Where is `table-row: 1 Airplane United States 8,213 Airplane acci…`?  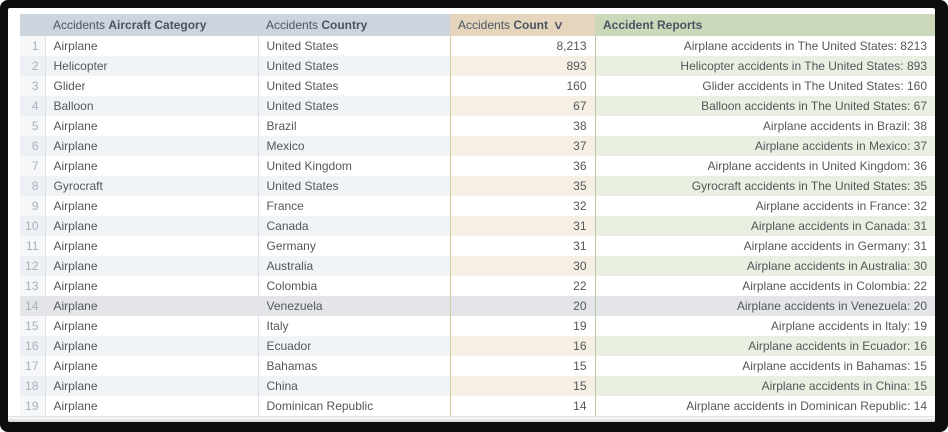 table-row: 1 Airplane United States 8,213 Airplane acci… is located at coordinates (477, 46).